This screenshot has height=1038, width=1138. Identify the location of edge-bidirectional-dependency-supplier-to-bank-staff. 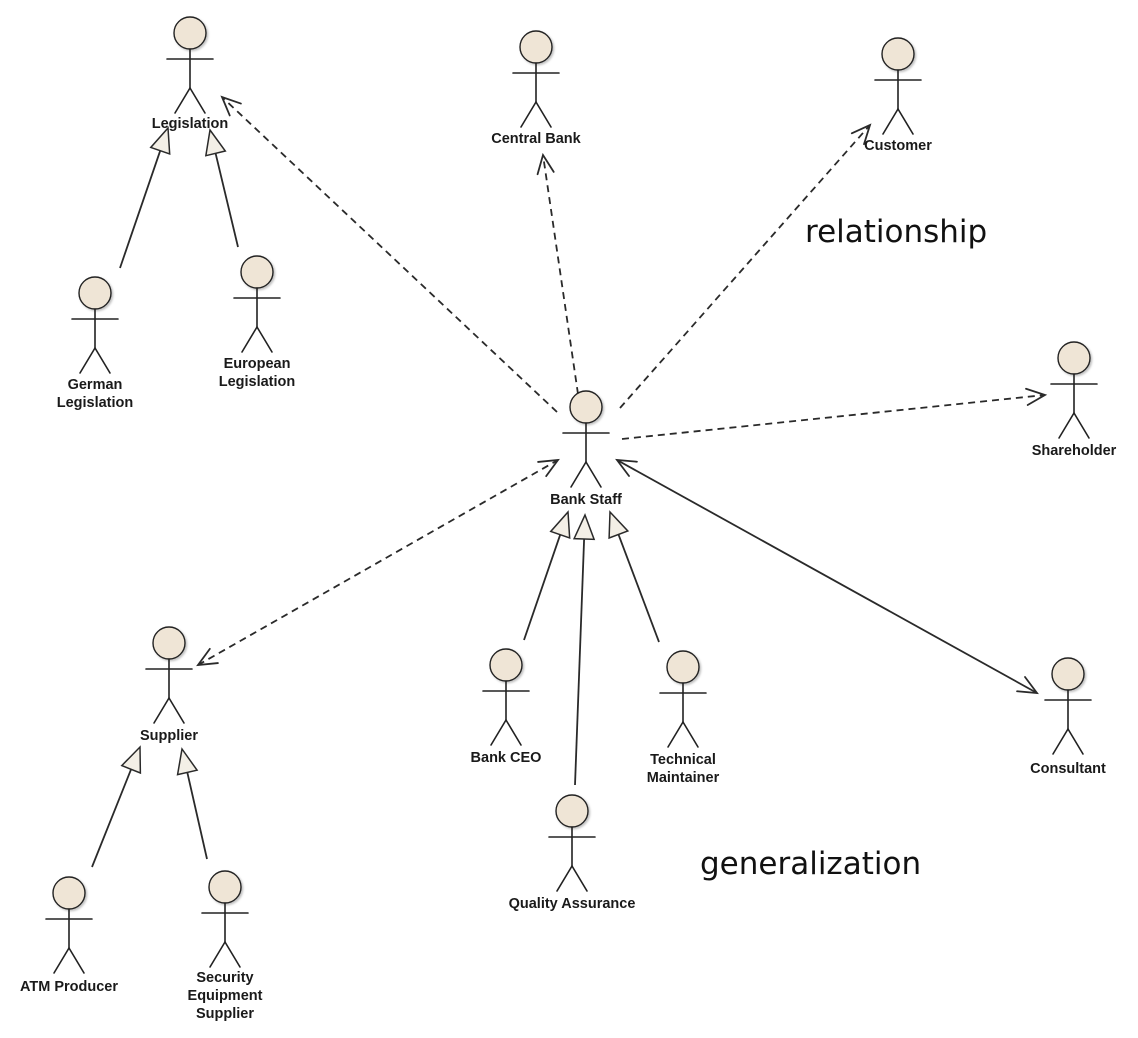
(378, 562).